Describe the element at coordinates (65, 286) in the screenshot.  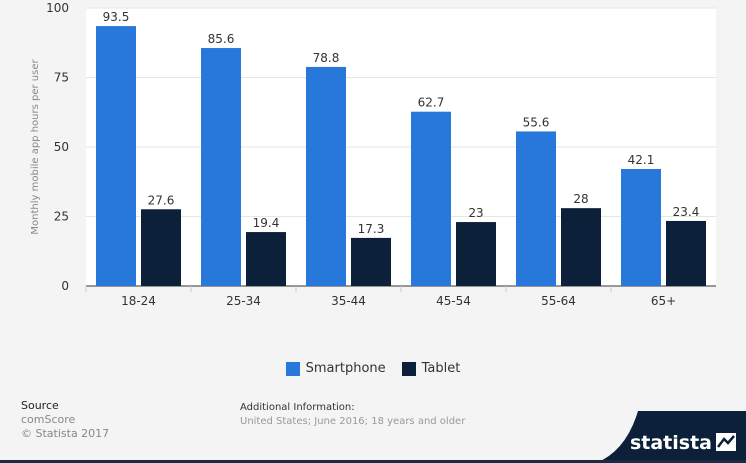
I see `y-tick-label: 0` at that location.